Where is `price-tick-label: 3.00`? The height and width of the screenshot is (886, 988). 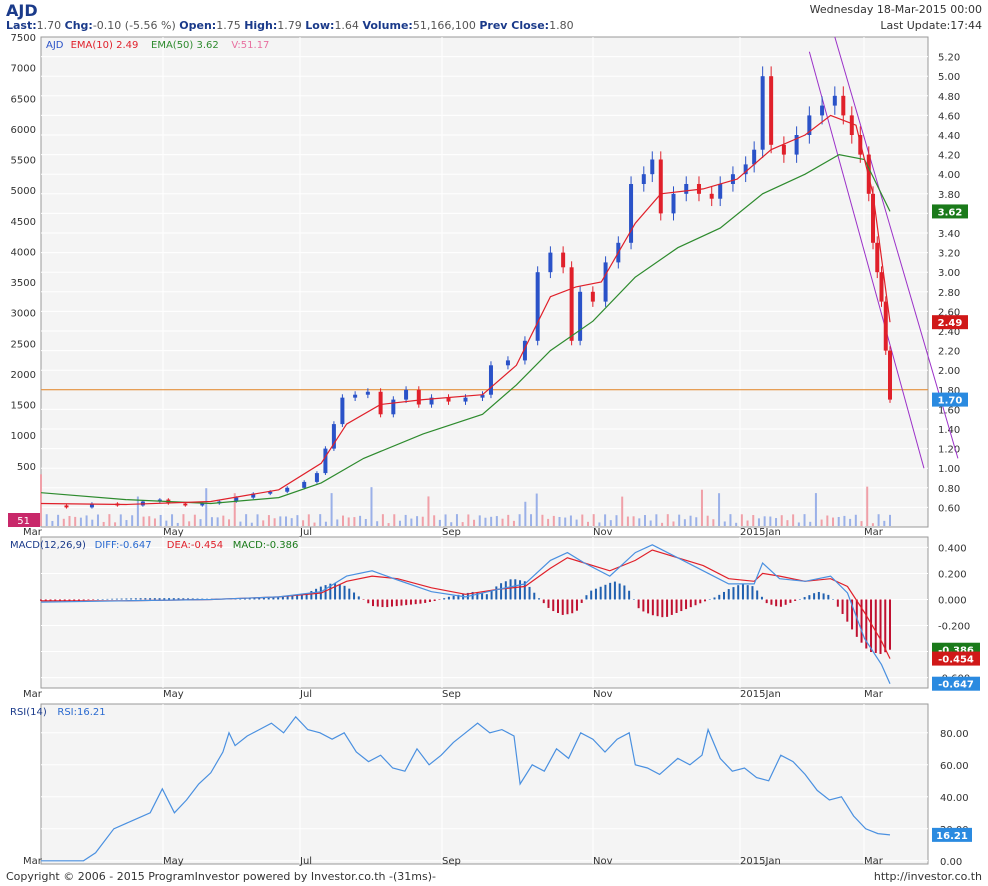
price-tick-label: 3.00 is located at coordinates (949, 273).